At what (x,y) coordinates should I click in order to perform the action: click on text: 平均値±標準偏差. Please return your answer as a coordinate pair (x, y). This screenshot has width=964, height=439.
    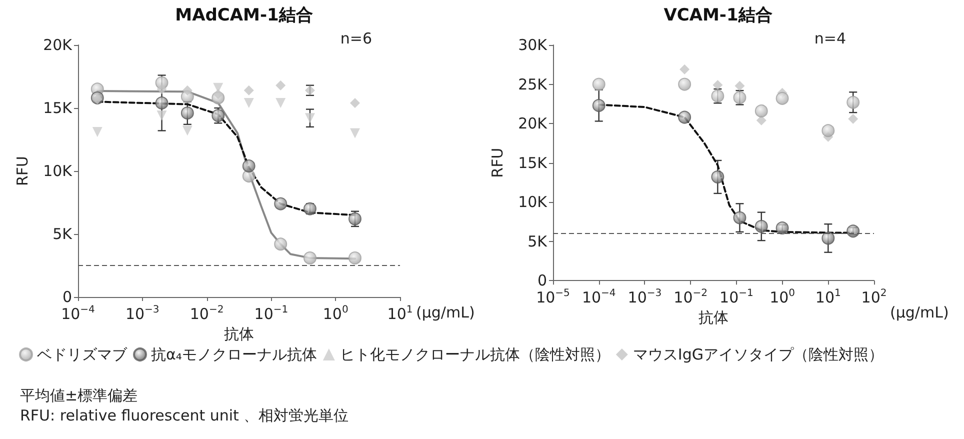
    Looking at the image, I should click on (79, 395).